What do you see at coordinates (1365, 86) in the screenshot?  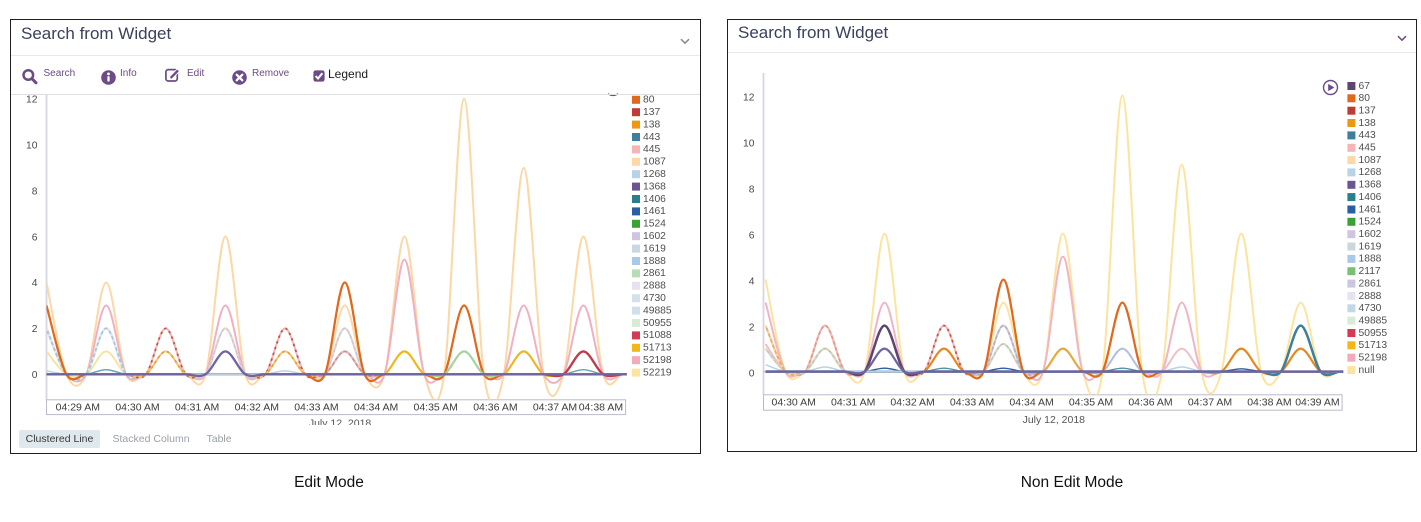 I see `svg-text: 67` at bounding box center [1365, 86].